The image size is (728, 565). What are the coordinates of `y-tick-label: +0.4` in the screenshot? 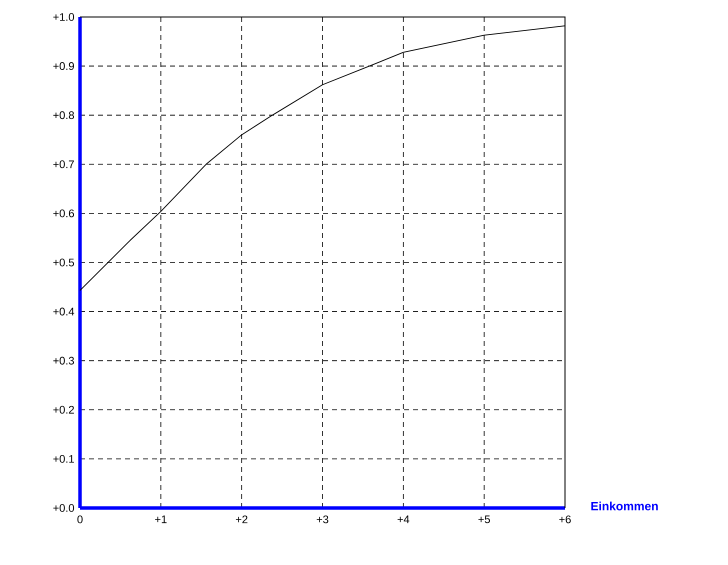 It's located at (63, 312).